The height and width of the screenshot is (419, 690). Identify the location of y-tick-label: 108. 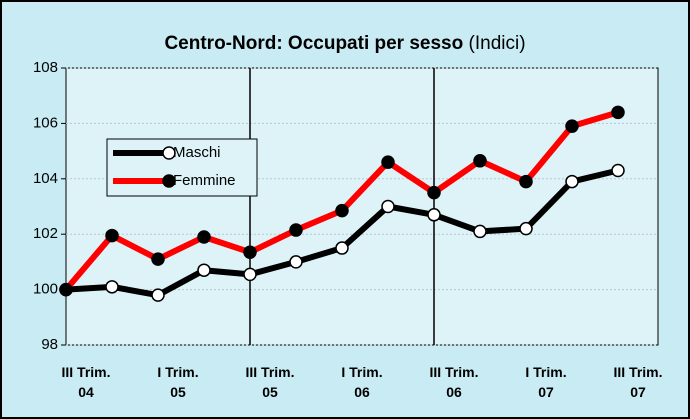
(45, 67).